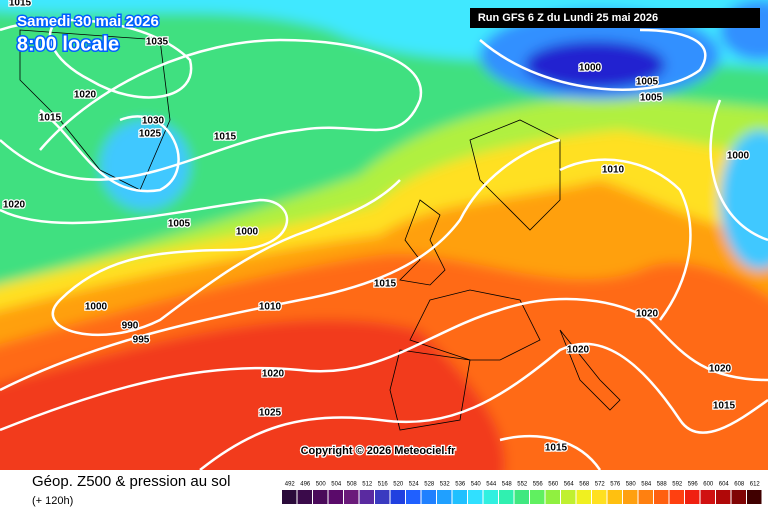 The width and height of the screenshot is (768, 517). I want to click on legend-value: 600, so click(708, 485).